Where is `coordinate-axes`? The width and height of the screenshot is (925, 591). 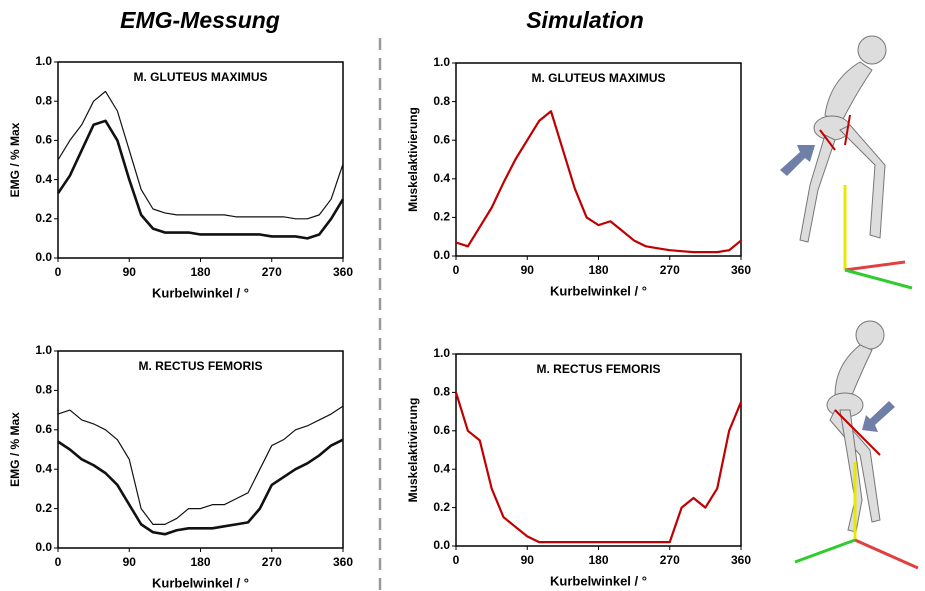
coordinate-axes is located at coordinates (856, 377).